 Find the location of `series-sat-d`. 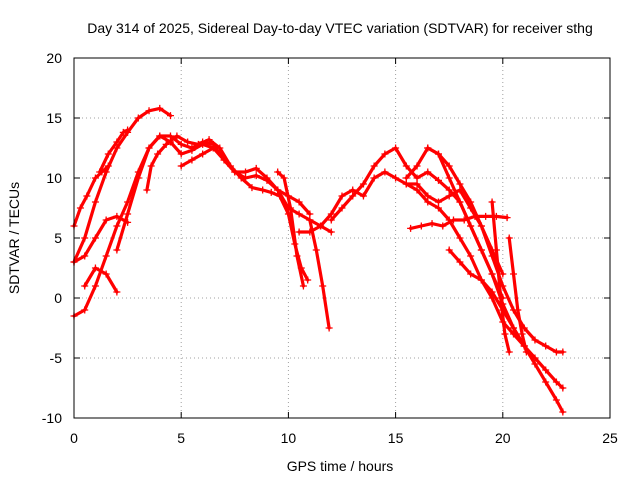

series-sat-d is located at coordinates (101, 239).